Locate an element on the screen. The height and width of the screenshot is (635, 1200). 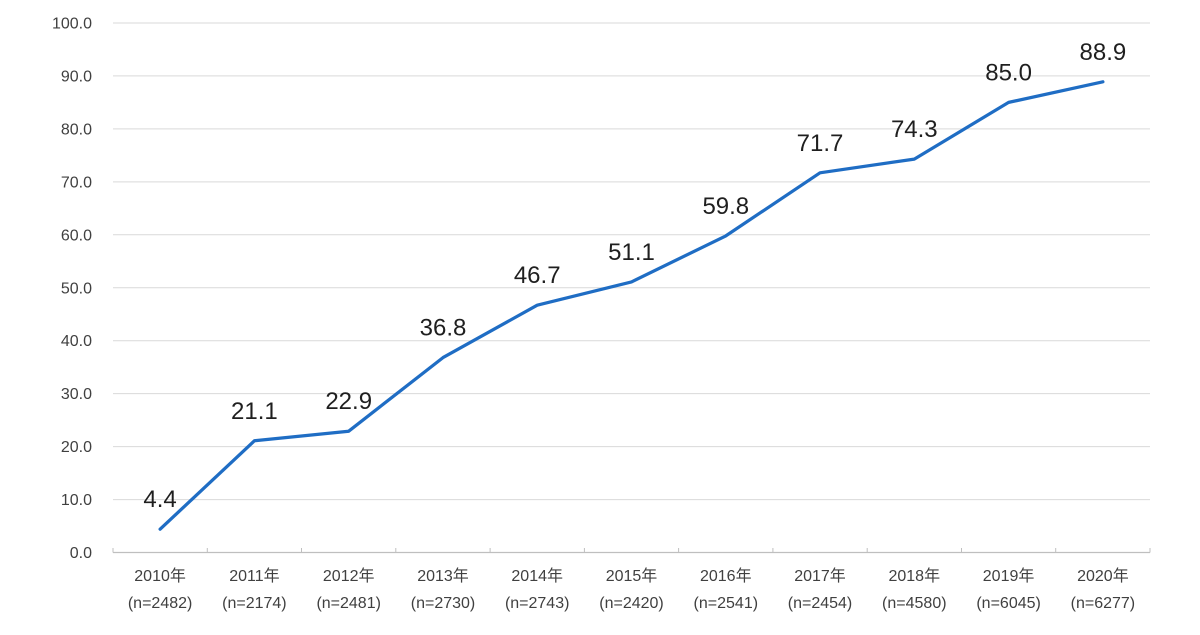
y-tick-label: 90.0 is located at coordinates (76, 76).